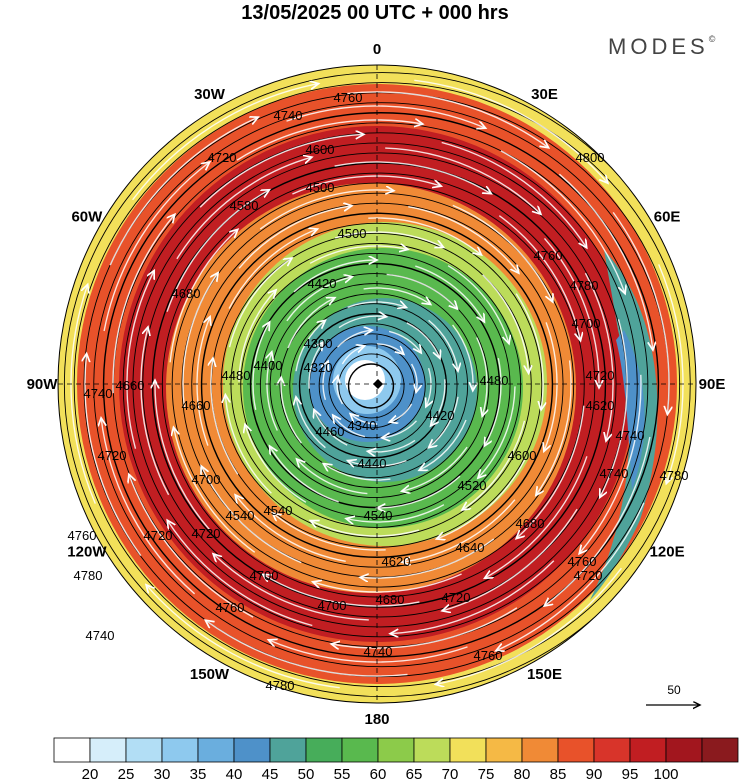  What do you see at coordinates (376, 719) in the screenshot?
I see `longitude-label-lon-180: 180` at bounding box center [376, 719].